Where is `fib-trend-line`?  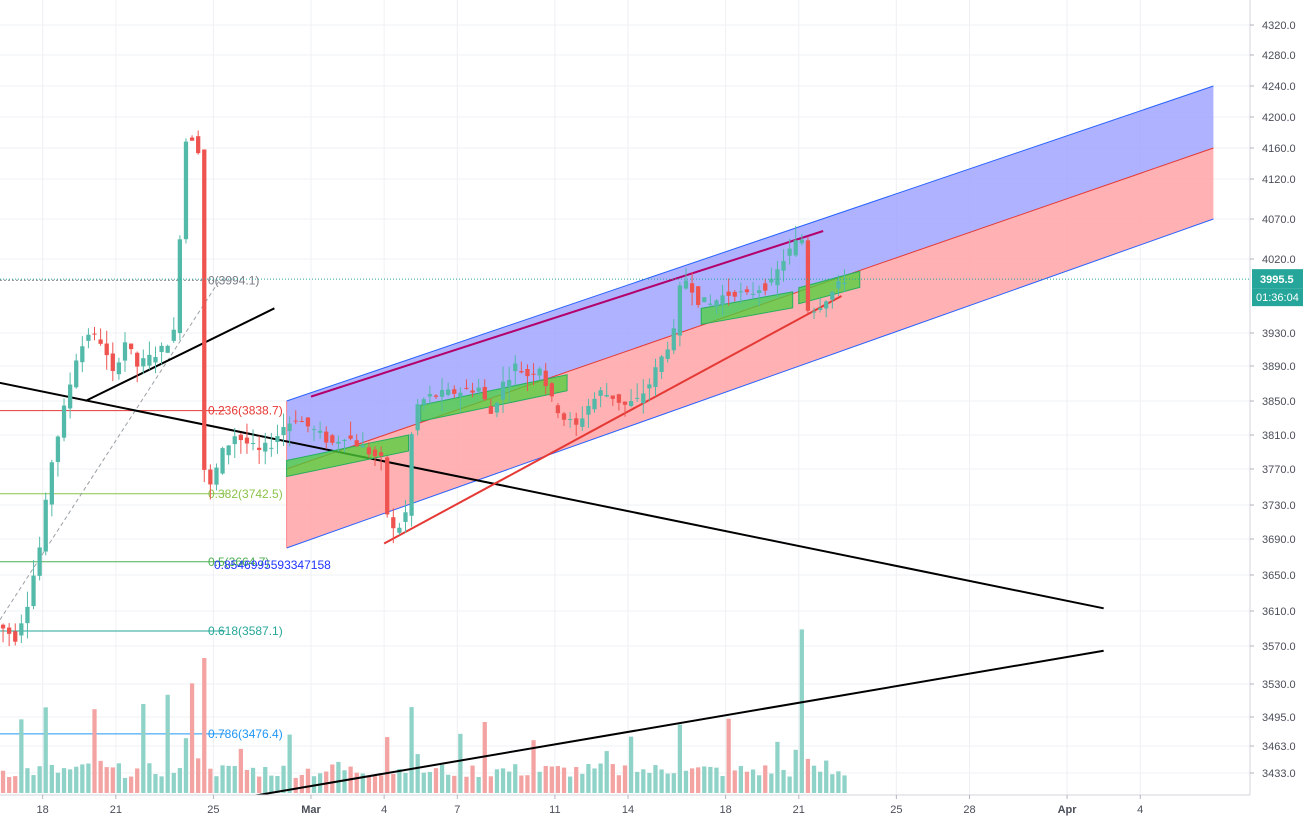 fib-trend-line is located at coordinates (110, 450).